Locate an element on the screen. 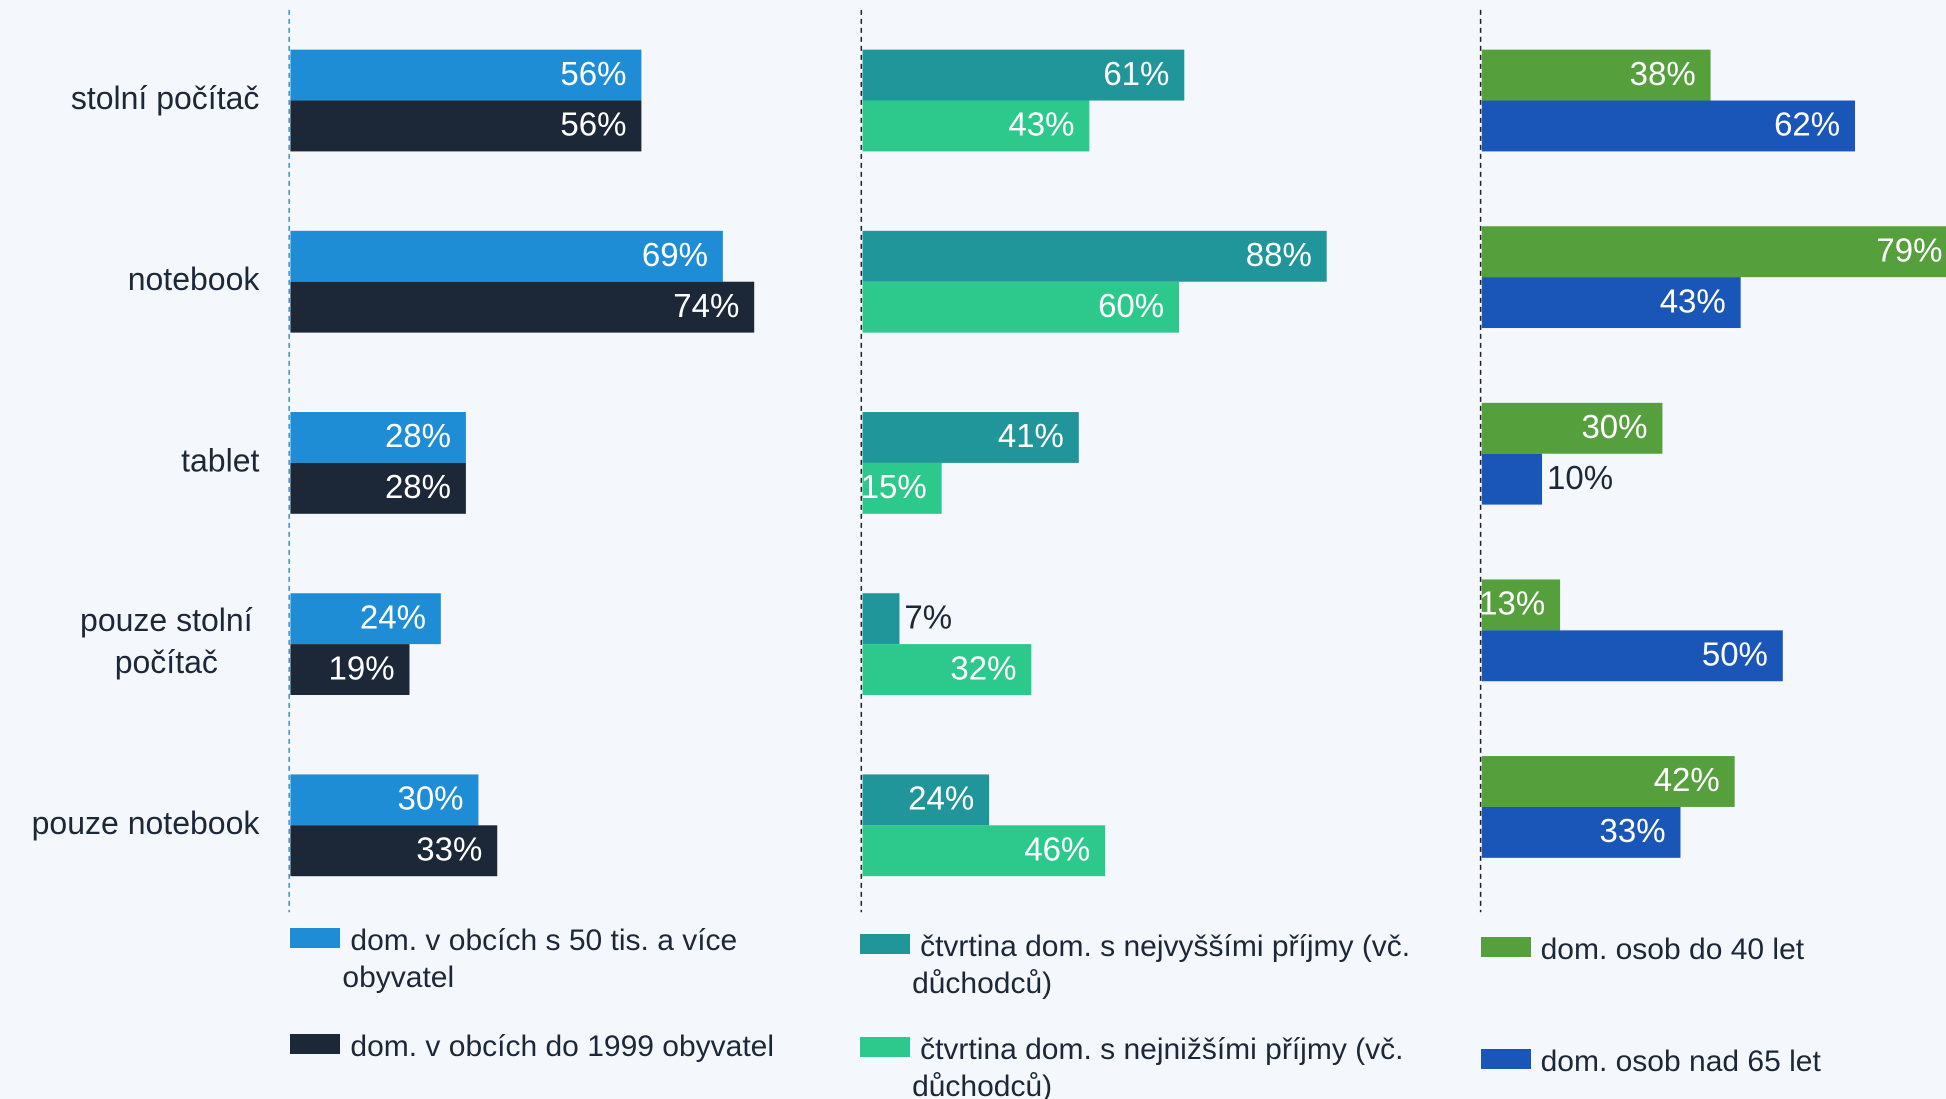  value-label: 62% is located at coordinates (1807, 124).